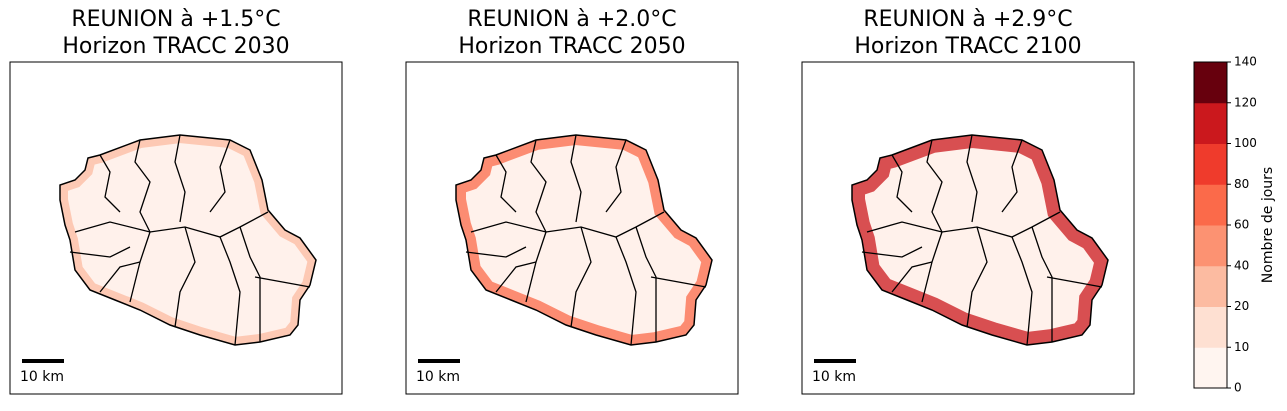 The image size is (1287, 411). Describe the element at coordinates (175, 19) in the screenshot. I see `panel-title: REUNION à +1.5°C` at that location.